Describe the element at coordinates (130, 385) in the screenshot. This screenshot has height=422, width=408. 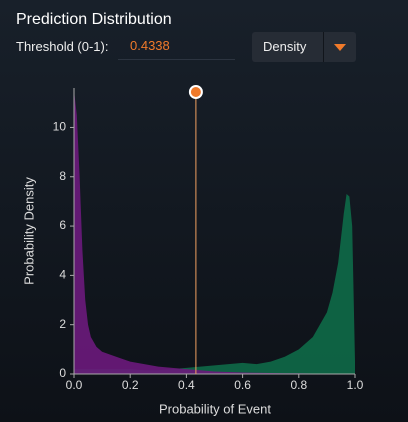
I see `x-tick-label: 0.2` at that location.